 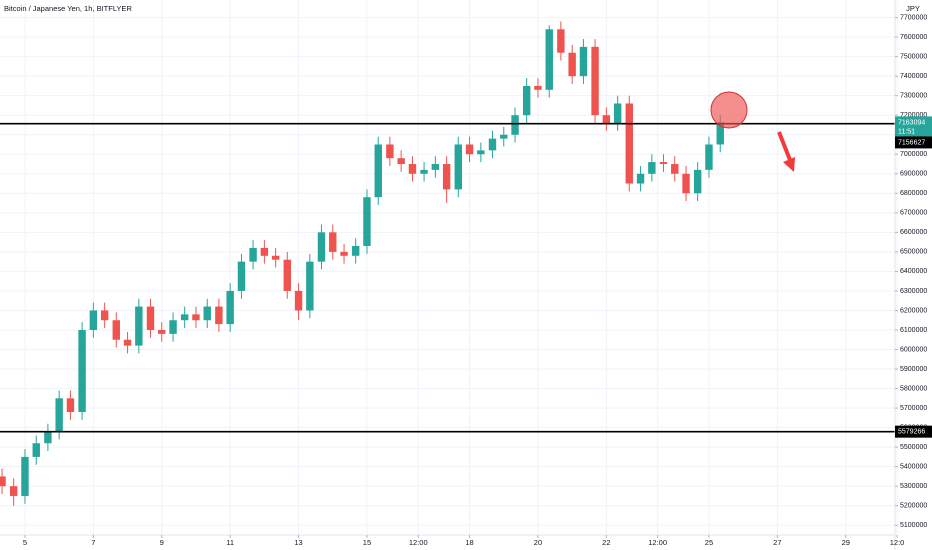 What do you see at coordinates (913, 8) in the screenshot?
I see `currency-label: JPY` at bounding box center [913, 8].